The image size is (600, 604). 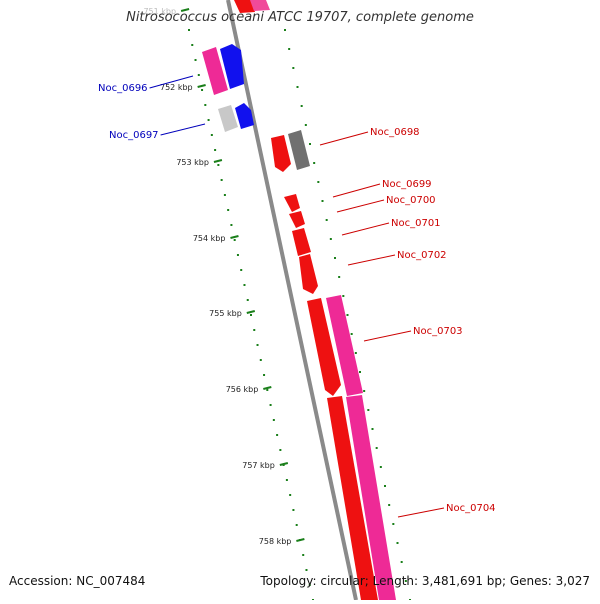 What do you see at coordinates (471, 508) in the screenshot?
I see `gene-label: Noc_0704` at bounding box center [471, 508].